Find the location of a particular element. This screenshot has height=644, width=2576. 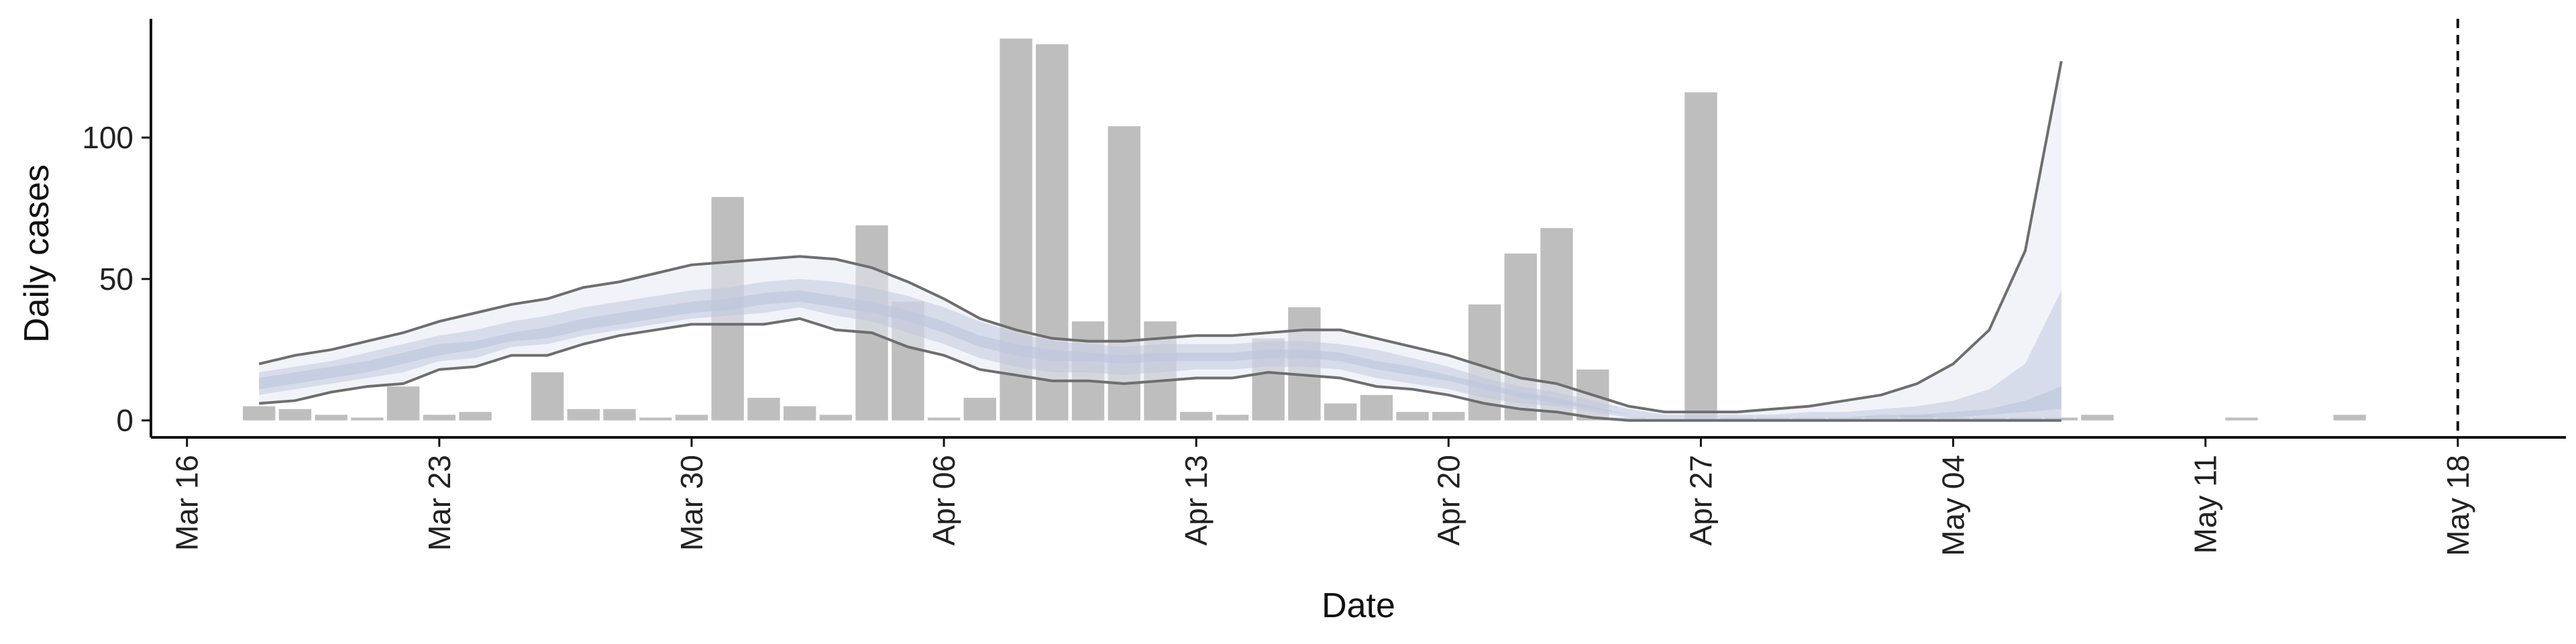

y-tick-label: 100 is located at coordinates (107, 137).